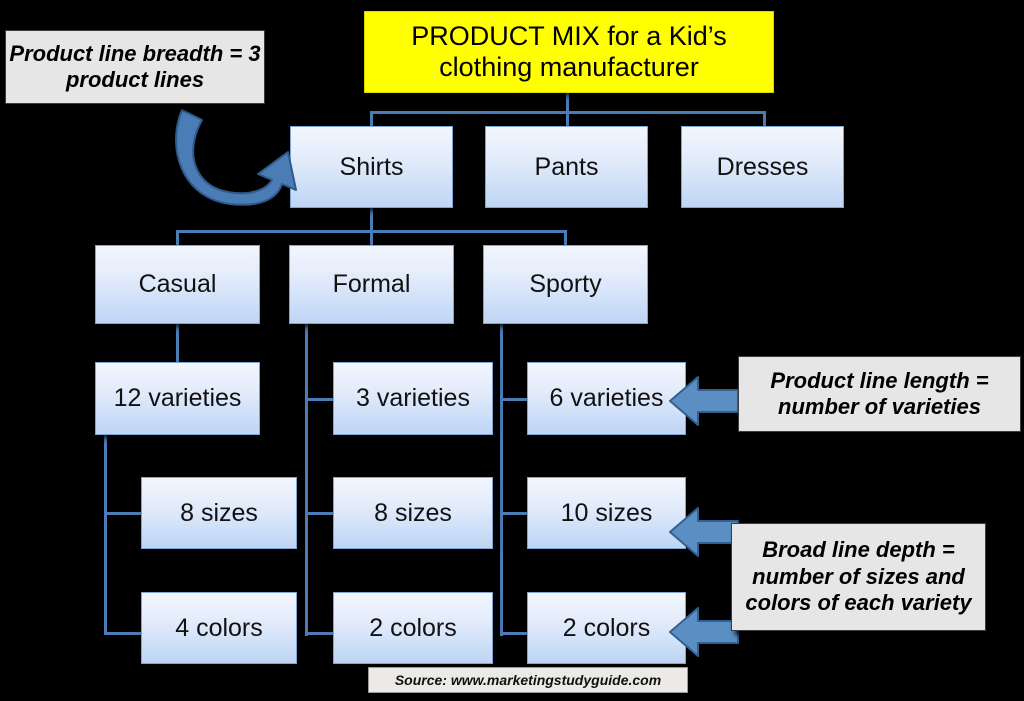 The image size is (1024, 701). Describe the element at coordinates (371, 284) in the screenshot. I see `node-formal: Formal` at that location.